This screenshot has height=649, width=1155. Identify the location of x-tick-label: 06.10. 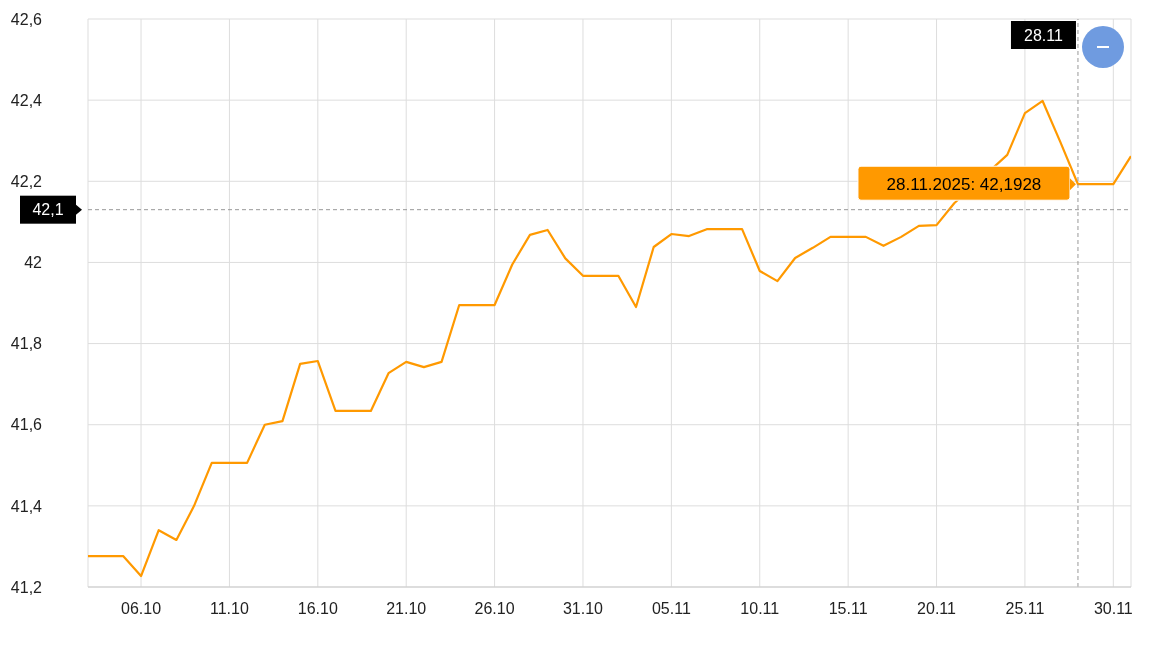
(141, 609).